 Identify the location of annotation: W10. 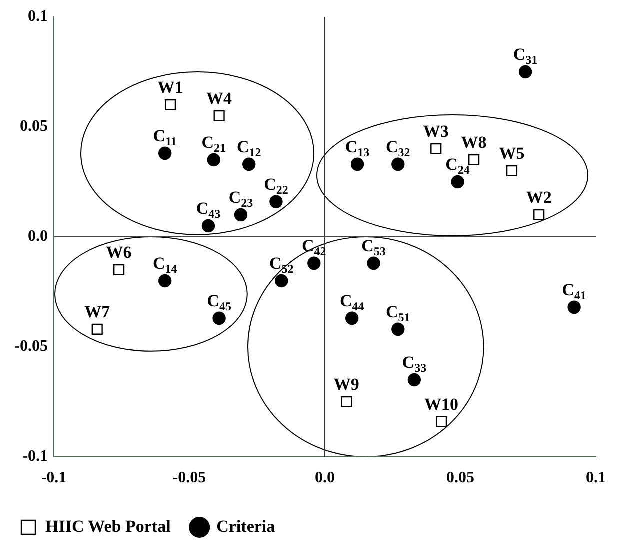
(441, 404).